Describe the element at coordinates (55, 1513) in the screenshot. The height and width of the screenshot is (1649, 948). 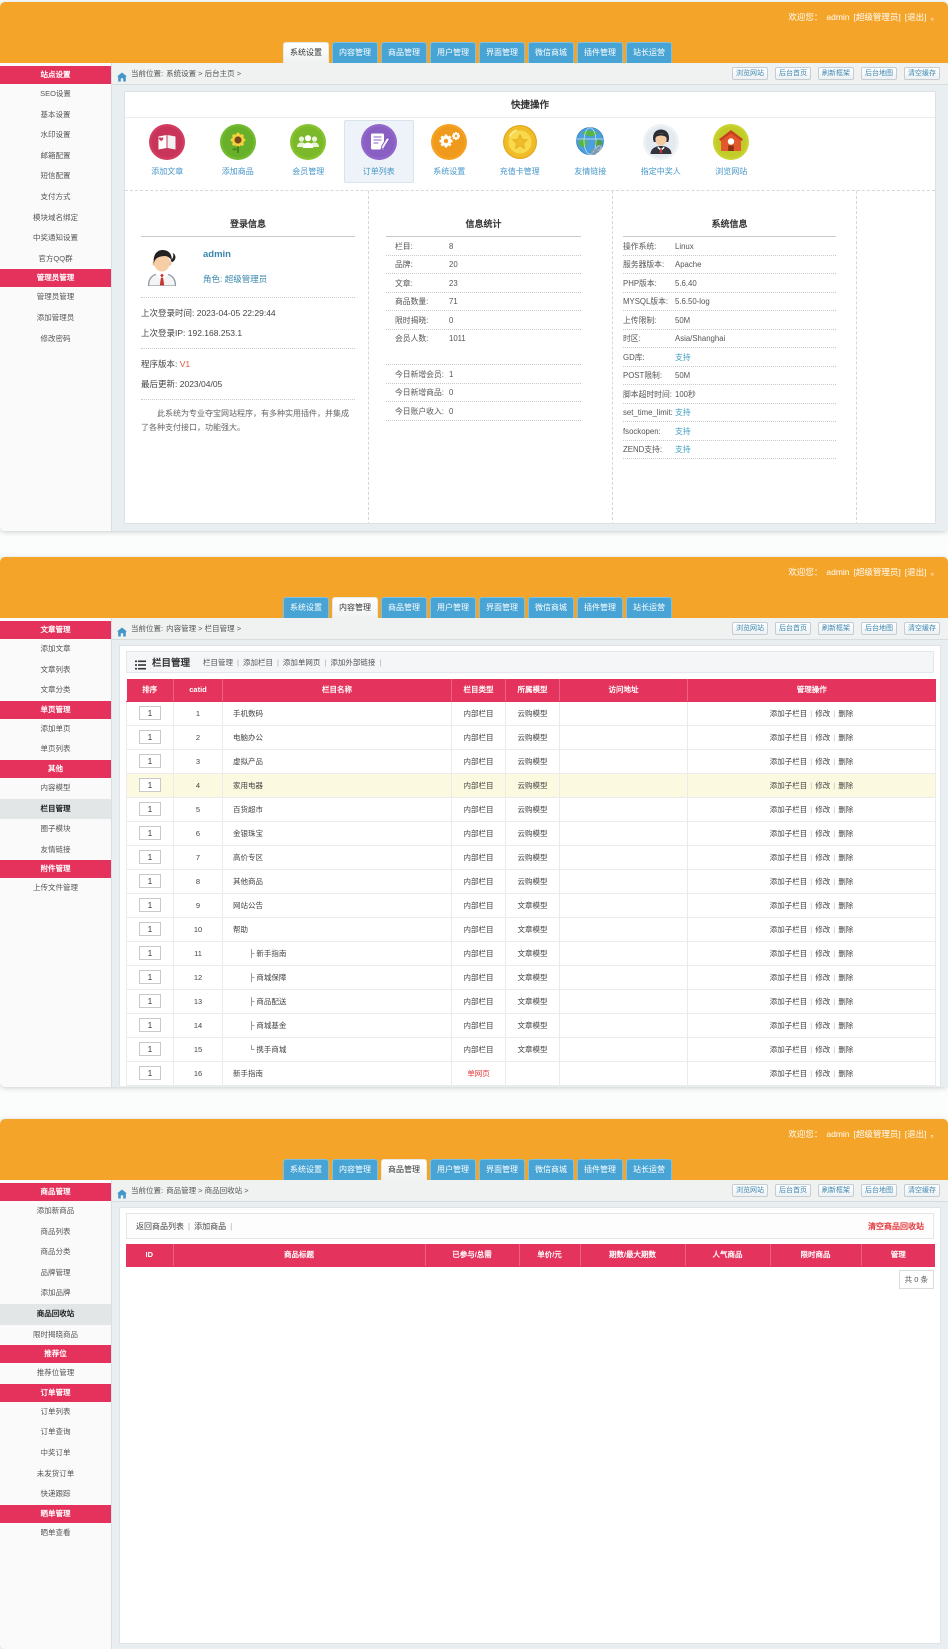
I see `sidebar-header-晒单管理: 晒单管理` at that location.